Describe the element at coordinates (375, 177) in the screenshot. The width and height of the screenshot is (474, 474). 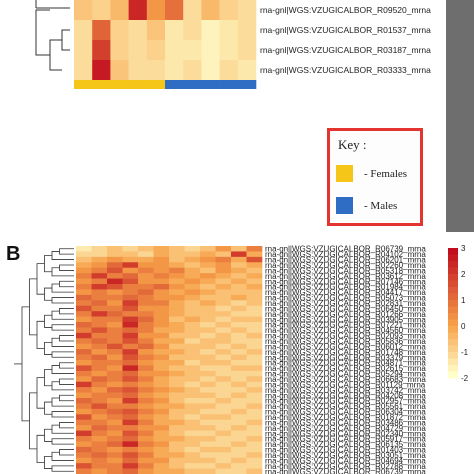
I see `key-legend: Key : - Females - Males` at that location.